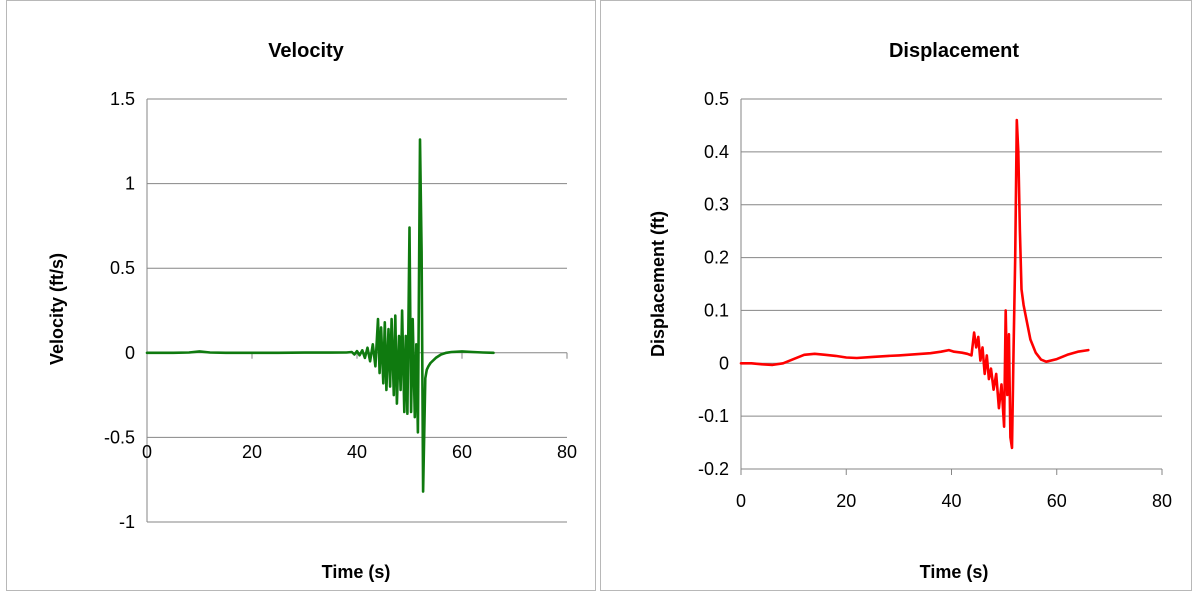  What do you see at coordinates (130, 184) in the screenshot?
I see `y-tick-label: 1` at bounding box center [130, 184].